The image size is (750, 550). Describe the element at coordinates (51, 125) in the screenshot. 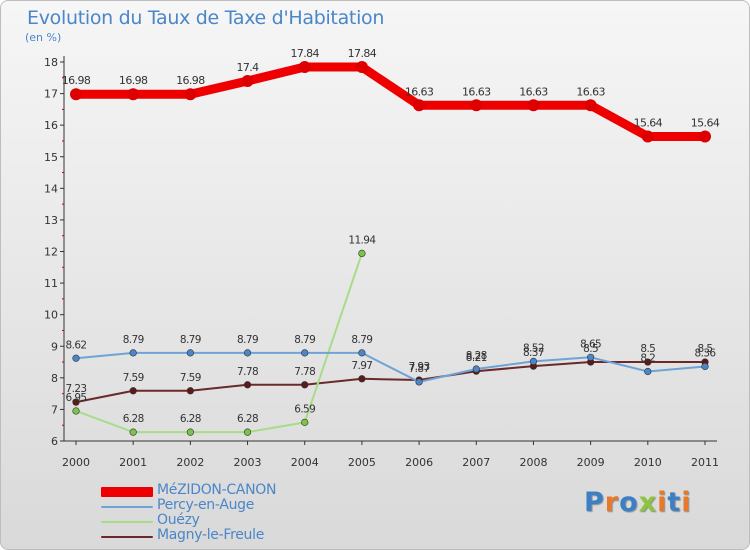

I see `y-tick-label: 16` at that location.